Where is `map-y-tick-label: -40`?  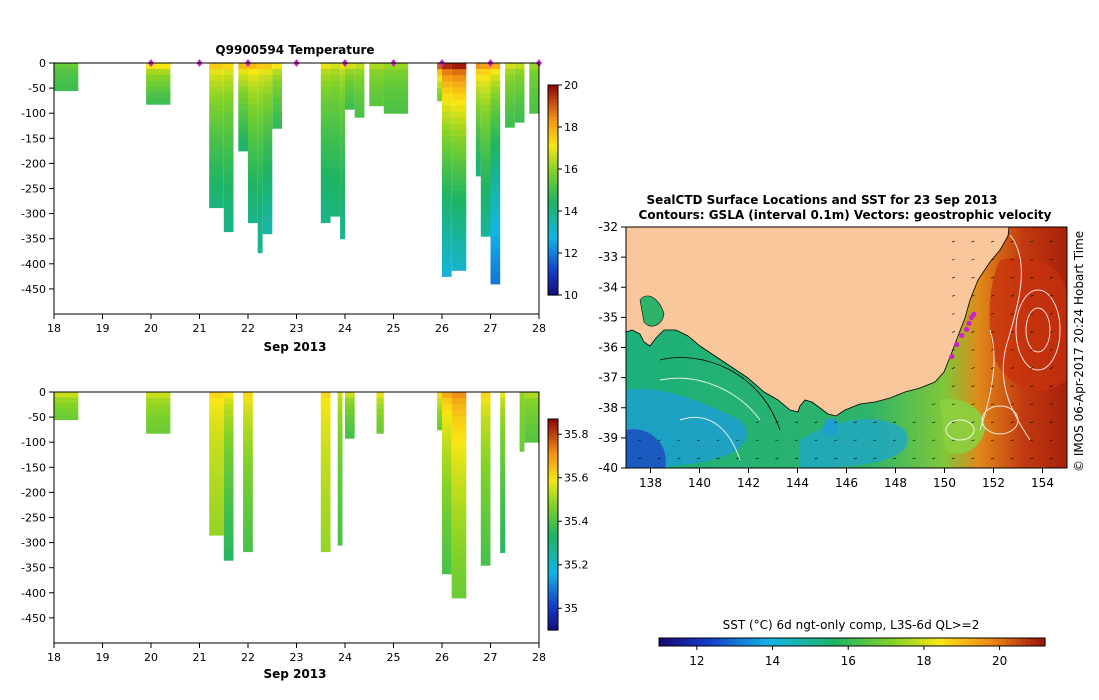 map-y-tick-label: -40 is located at coordinates (608, 468).